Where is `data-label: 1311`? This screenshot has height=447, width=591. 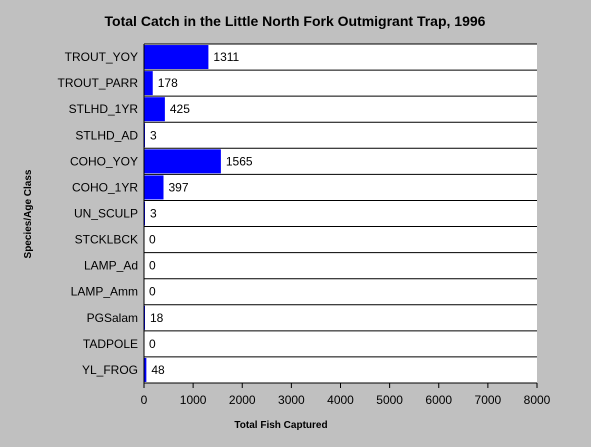 data-label: 1311 is located at coordinates (226, 57).